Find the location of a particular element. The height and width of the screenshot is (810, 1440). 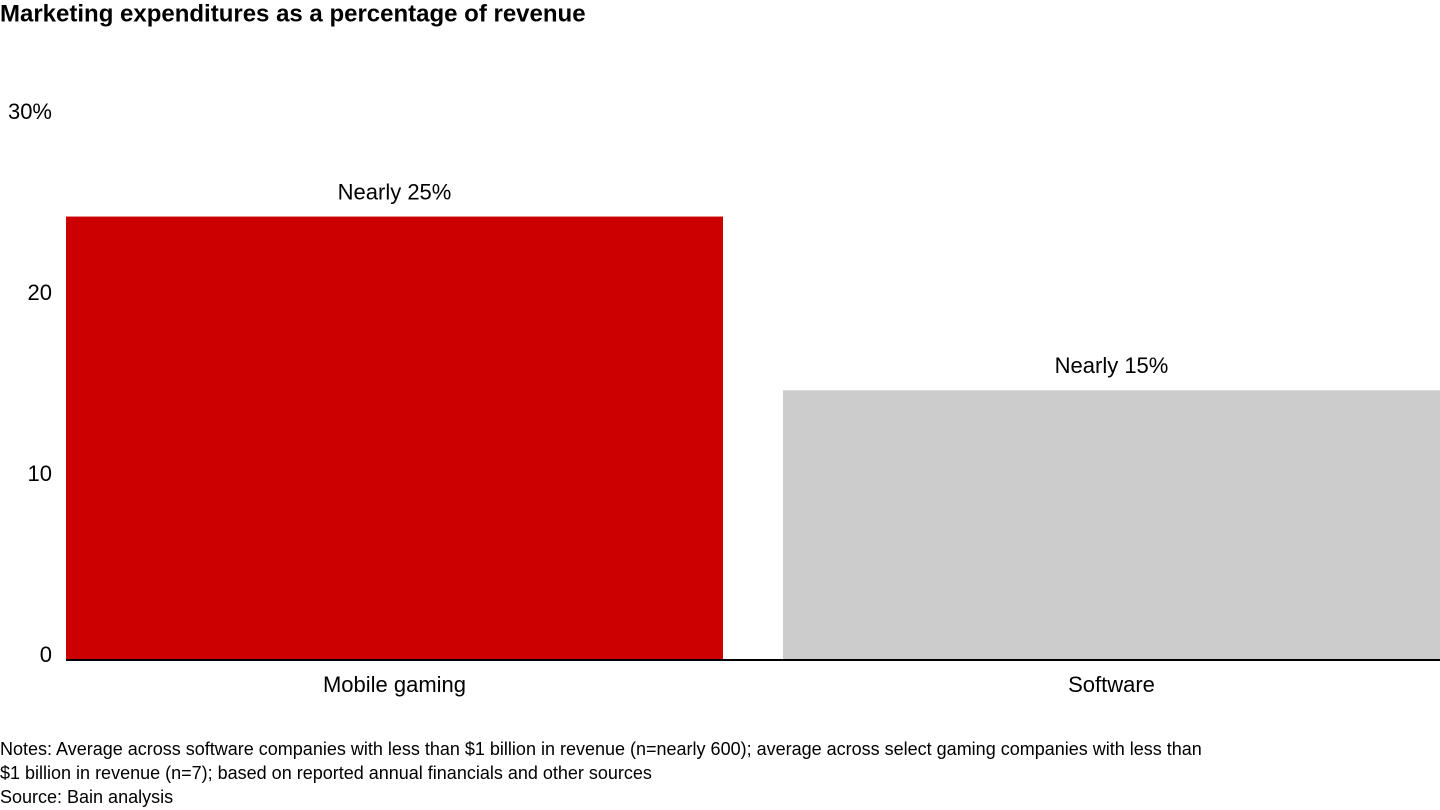

x-tick-label: Software is located at coordinates (1111, 684).